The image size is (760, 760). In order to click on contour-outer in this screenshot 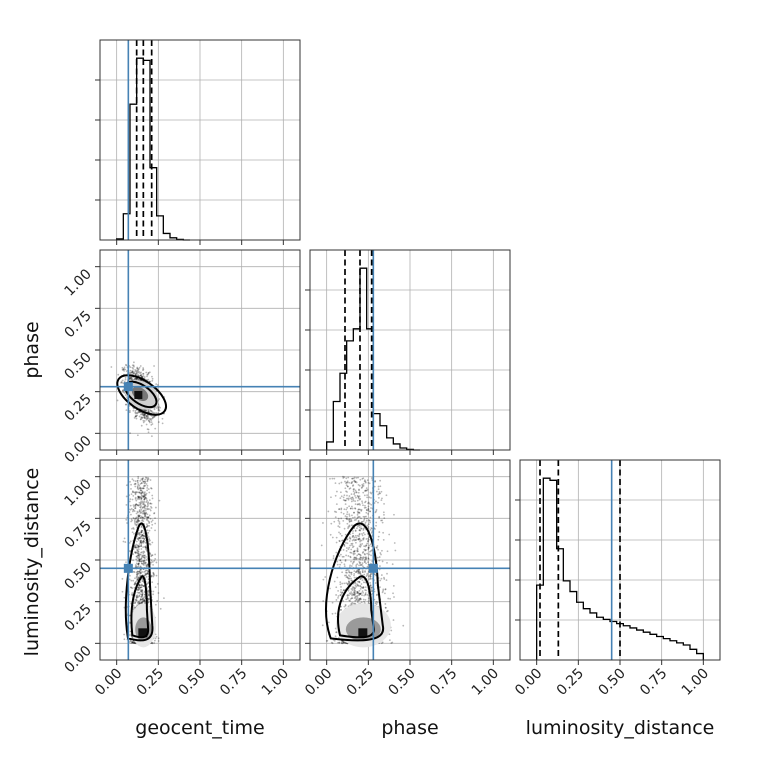, I will do `click(139, 582)`.